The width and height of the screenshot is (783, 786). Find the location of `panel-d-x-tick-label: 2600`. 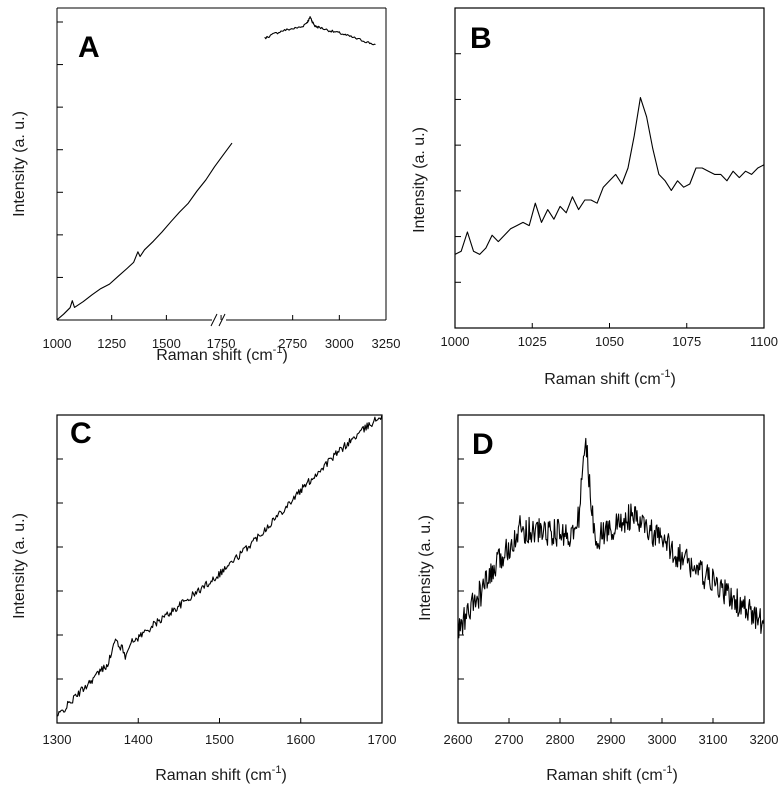

panel-d-x-tick-label: 2600 is located at coordinates (458, 739).